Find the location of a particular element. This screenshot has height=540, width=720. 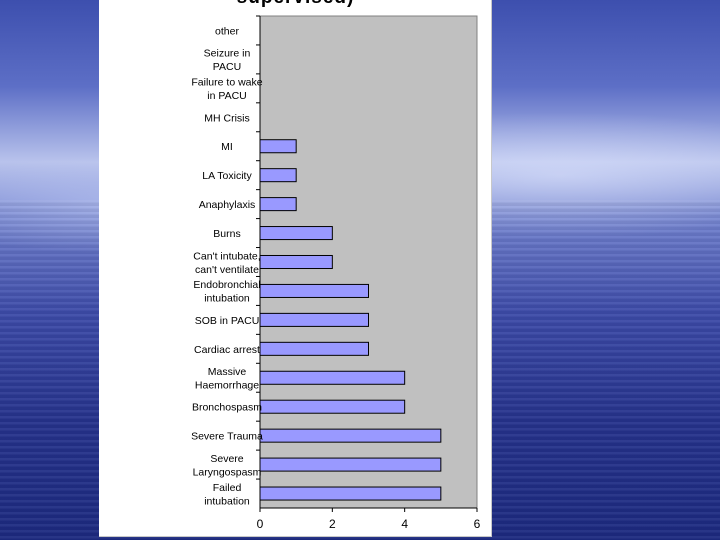

category-label-line: Failed is located at coordinates (227, 488).